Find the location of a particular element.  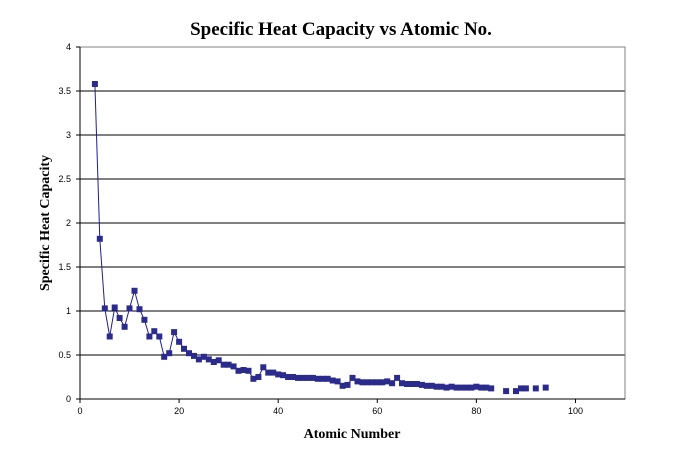

x-tick-label: 40 is located at coordinates (278, 411).